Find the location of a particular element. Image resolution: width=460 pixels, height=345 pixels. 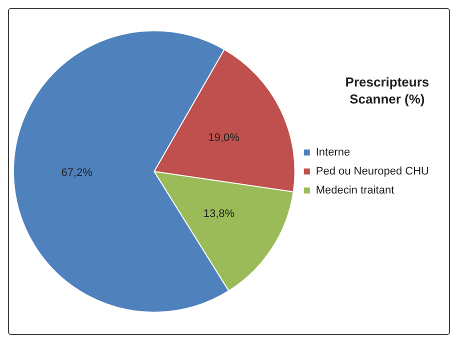

data-label: 19,0% is located at coordinates (224, 138).